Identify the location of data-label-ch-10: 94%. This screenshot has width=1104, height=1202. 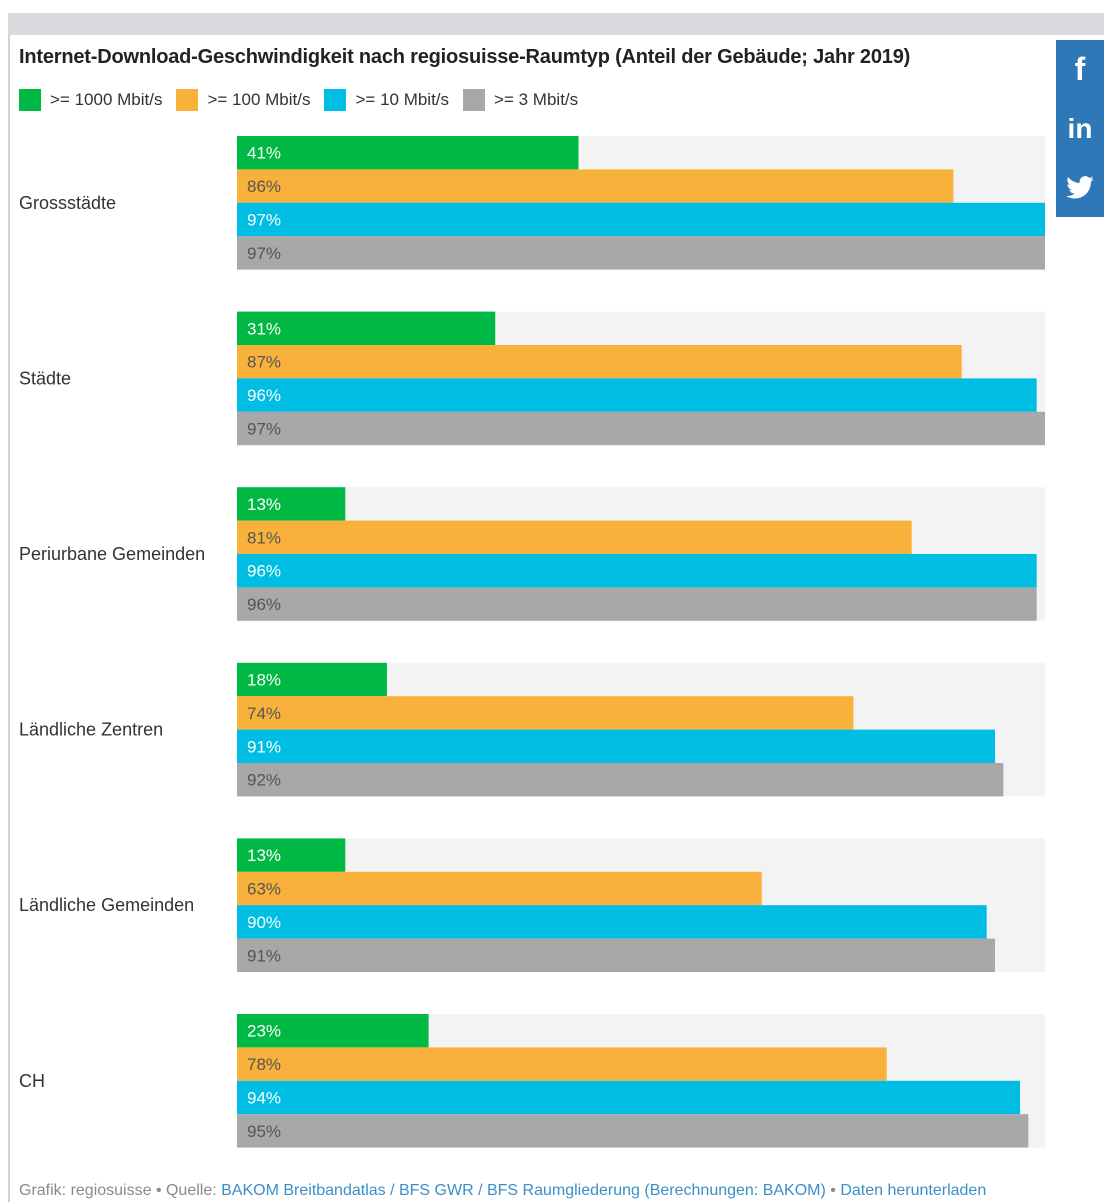
(264, 1098).